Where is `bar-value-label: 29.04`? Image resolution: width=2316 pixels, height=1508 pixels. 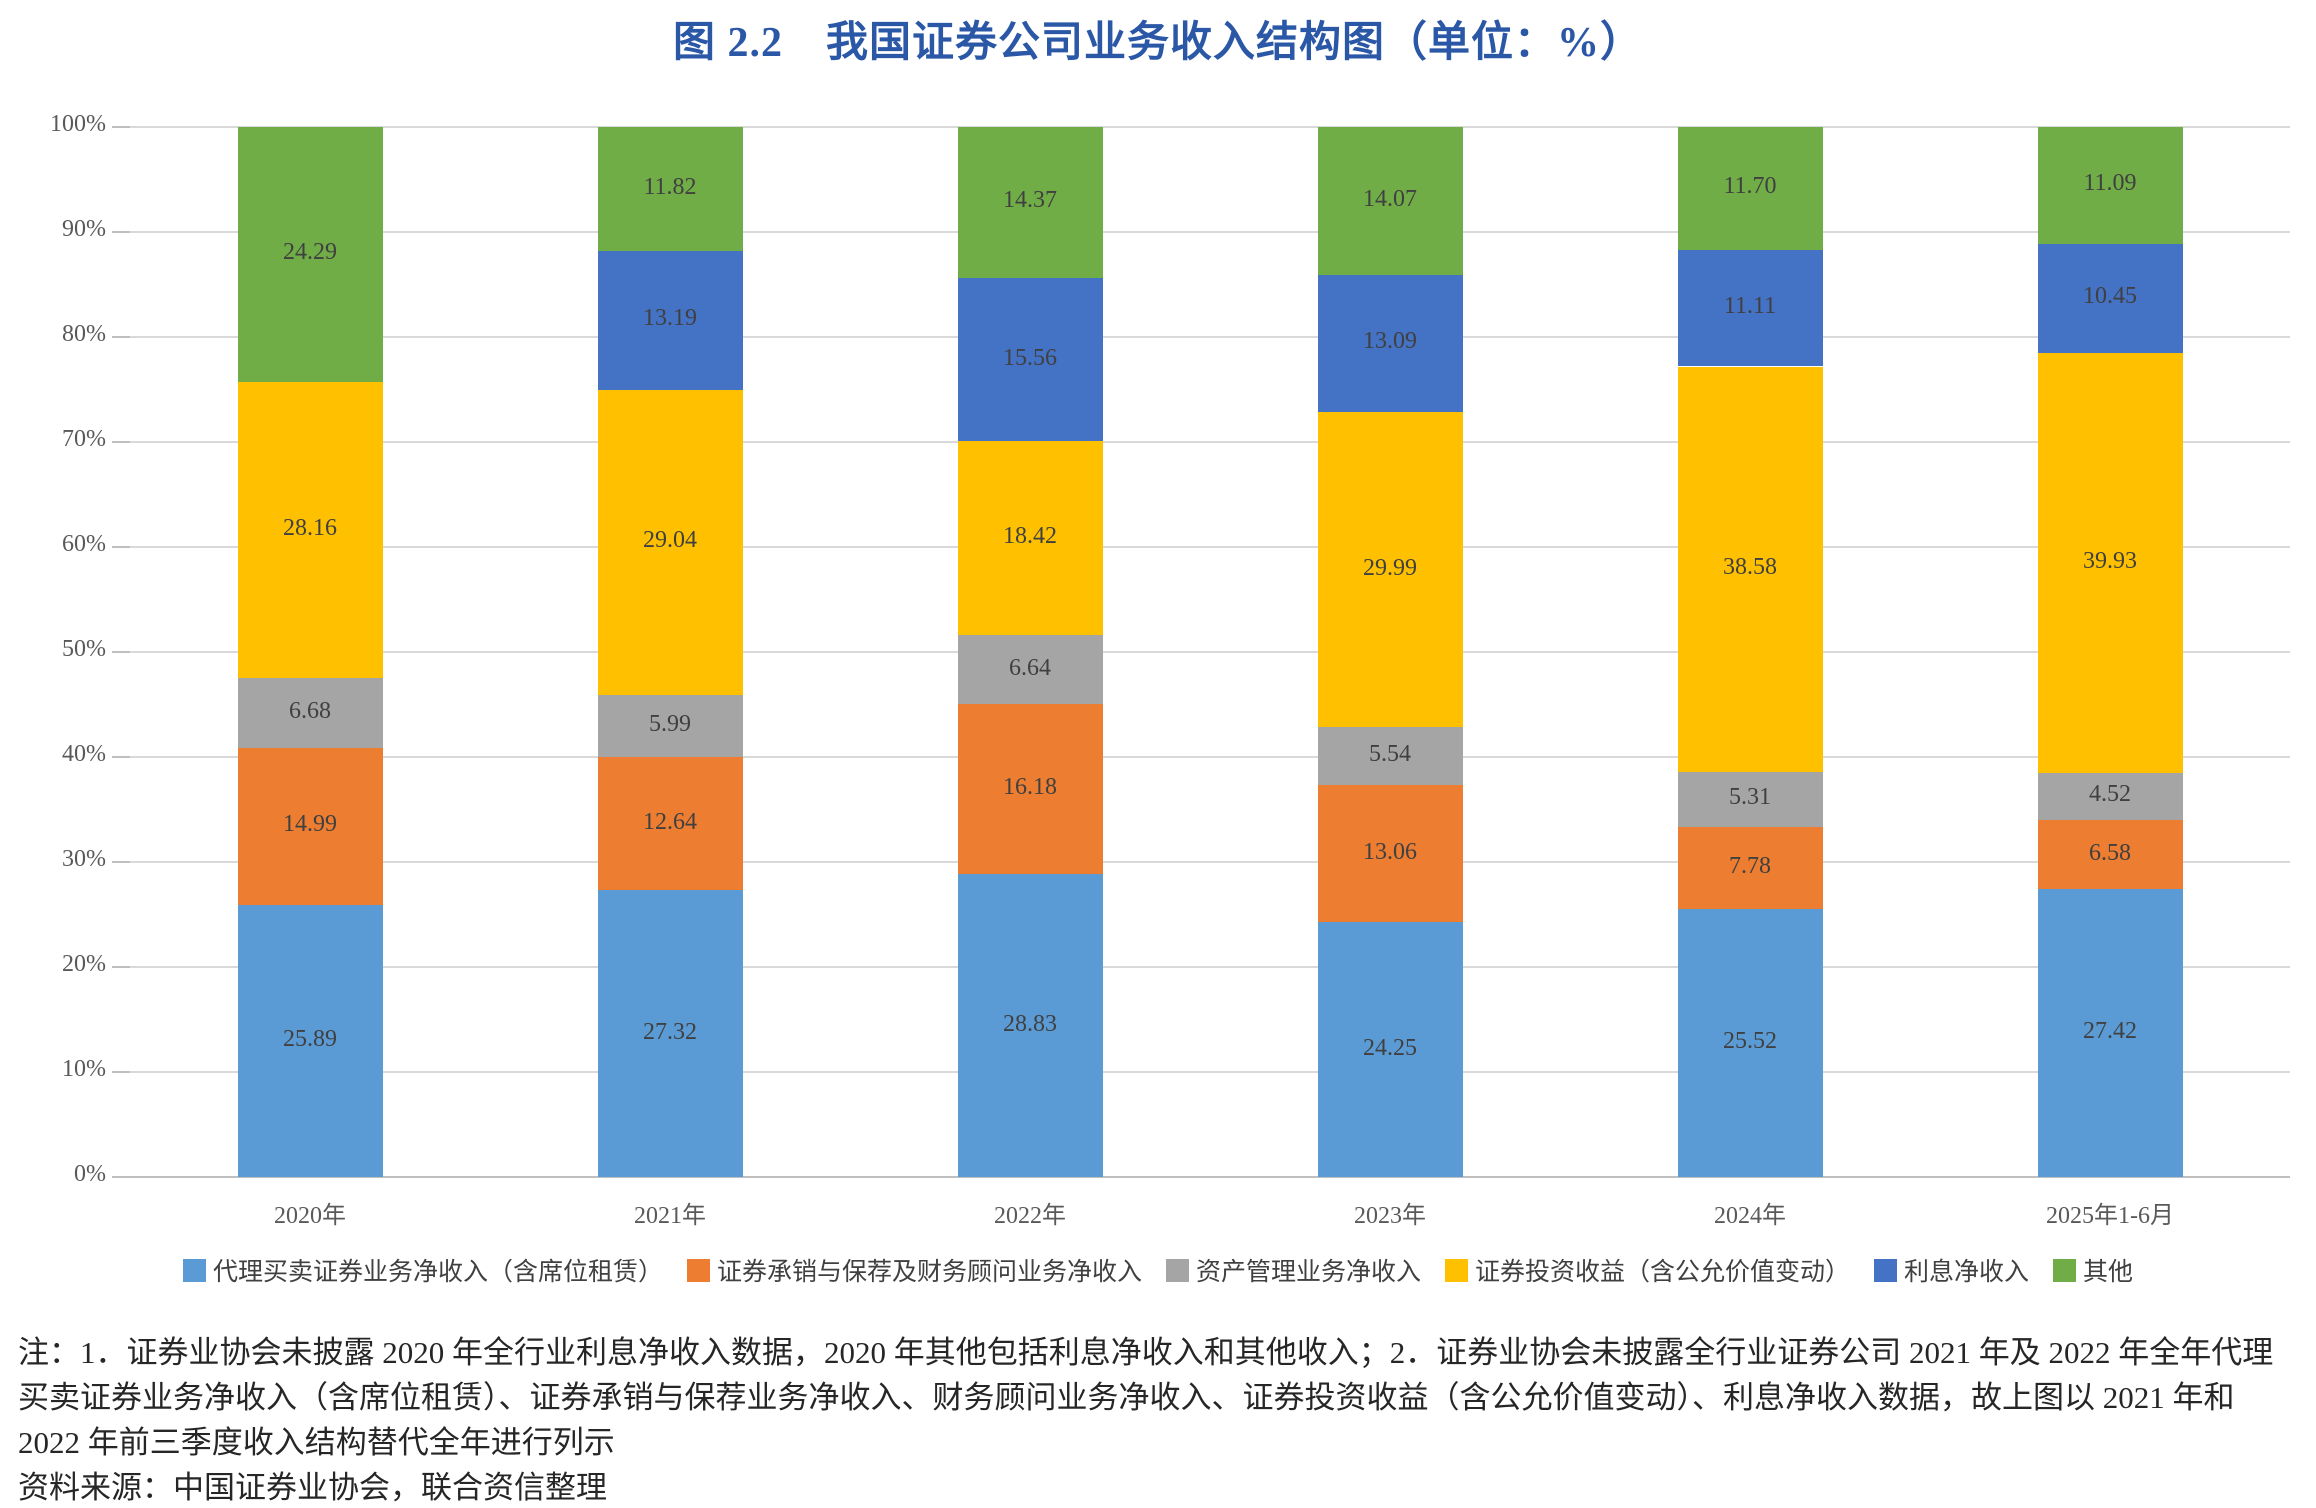 bar-value-label: 29.04 is located at coordinates (670, 540).